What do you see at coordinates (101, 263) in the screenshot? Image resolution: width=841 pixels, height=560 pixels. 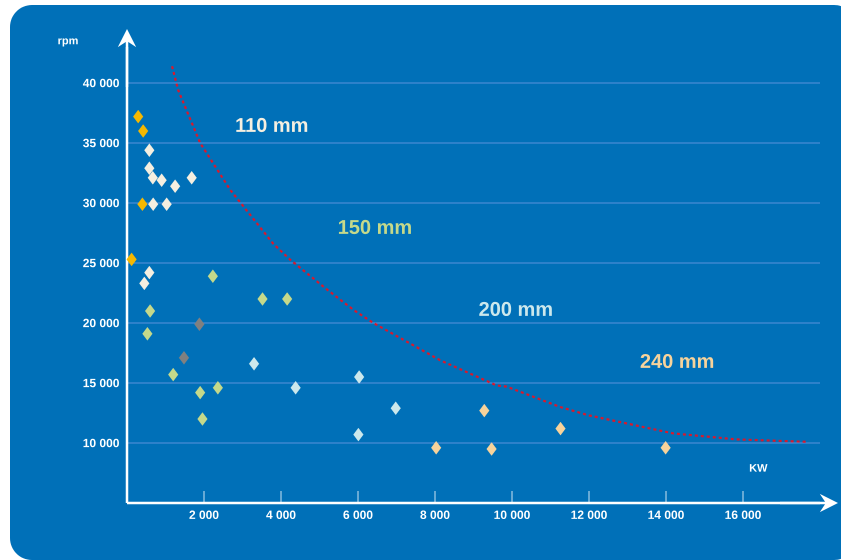 I see `y-tick-label: 25 000` at bounding box center [101, 263].